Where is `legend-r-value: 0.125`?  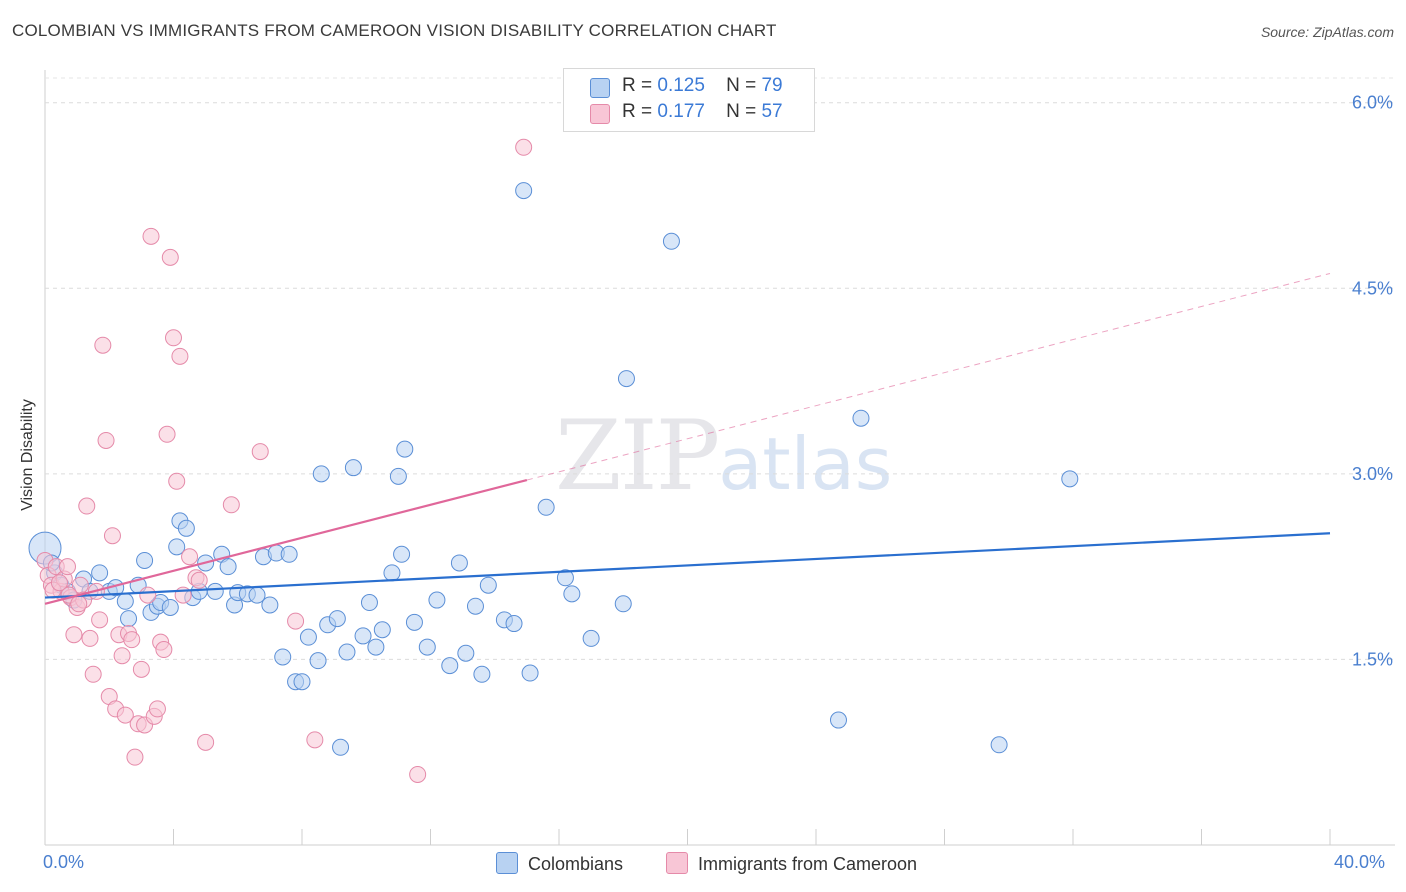
legend-r-value: 0.125 is located at coordinates (681, 85).